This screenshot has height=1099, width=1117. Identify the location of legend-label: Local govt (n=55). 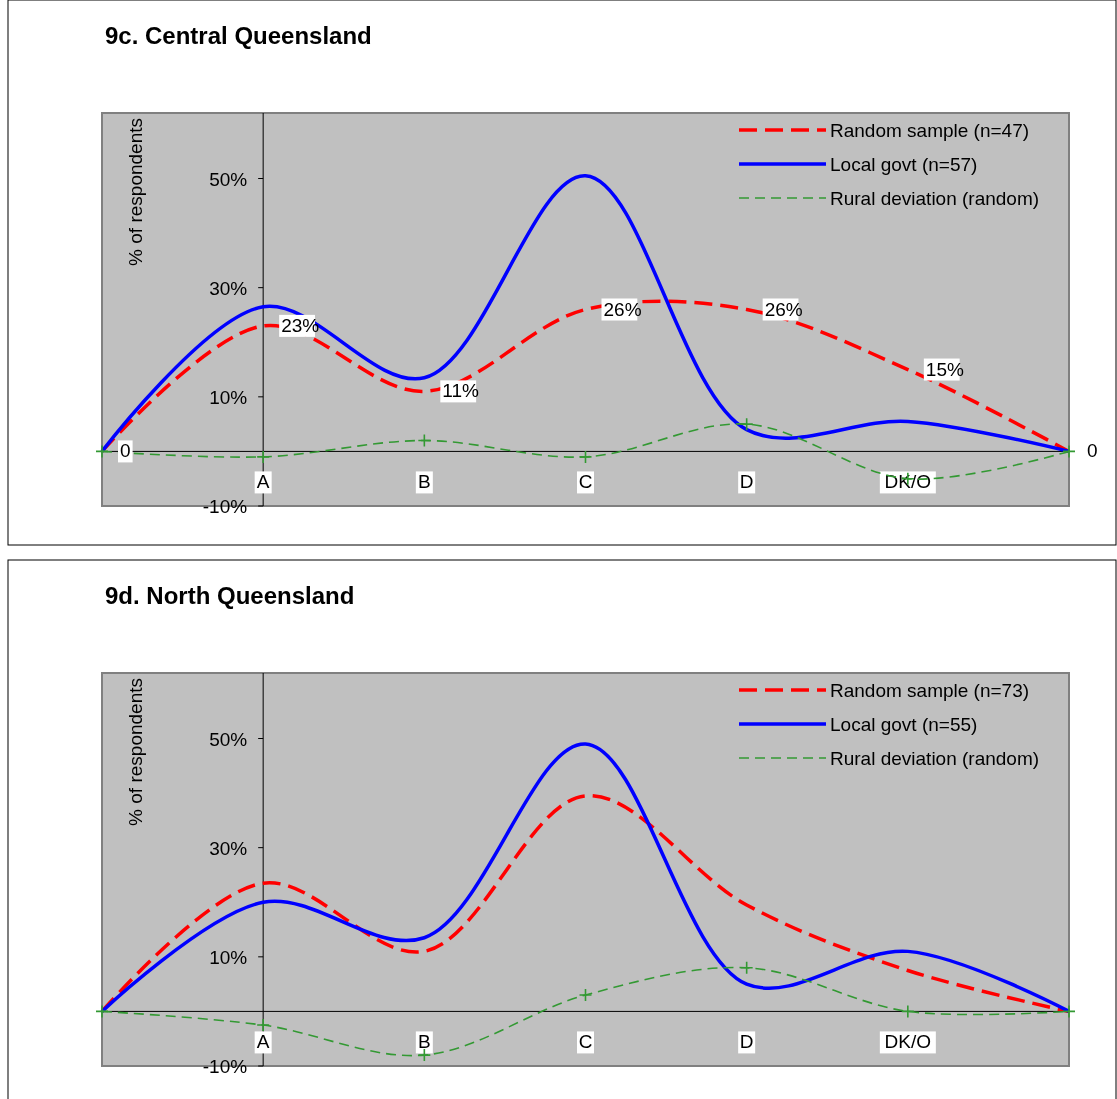
(904, 724).